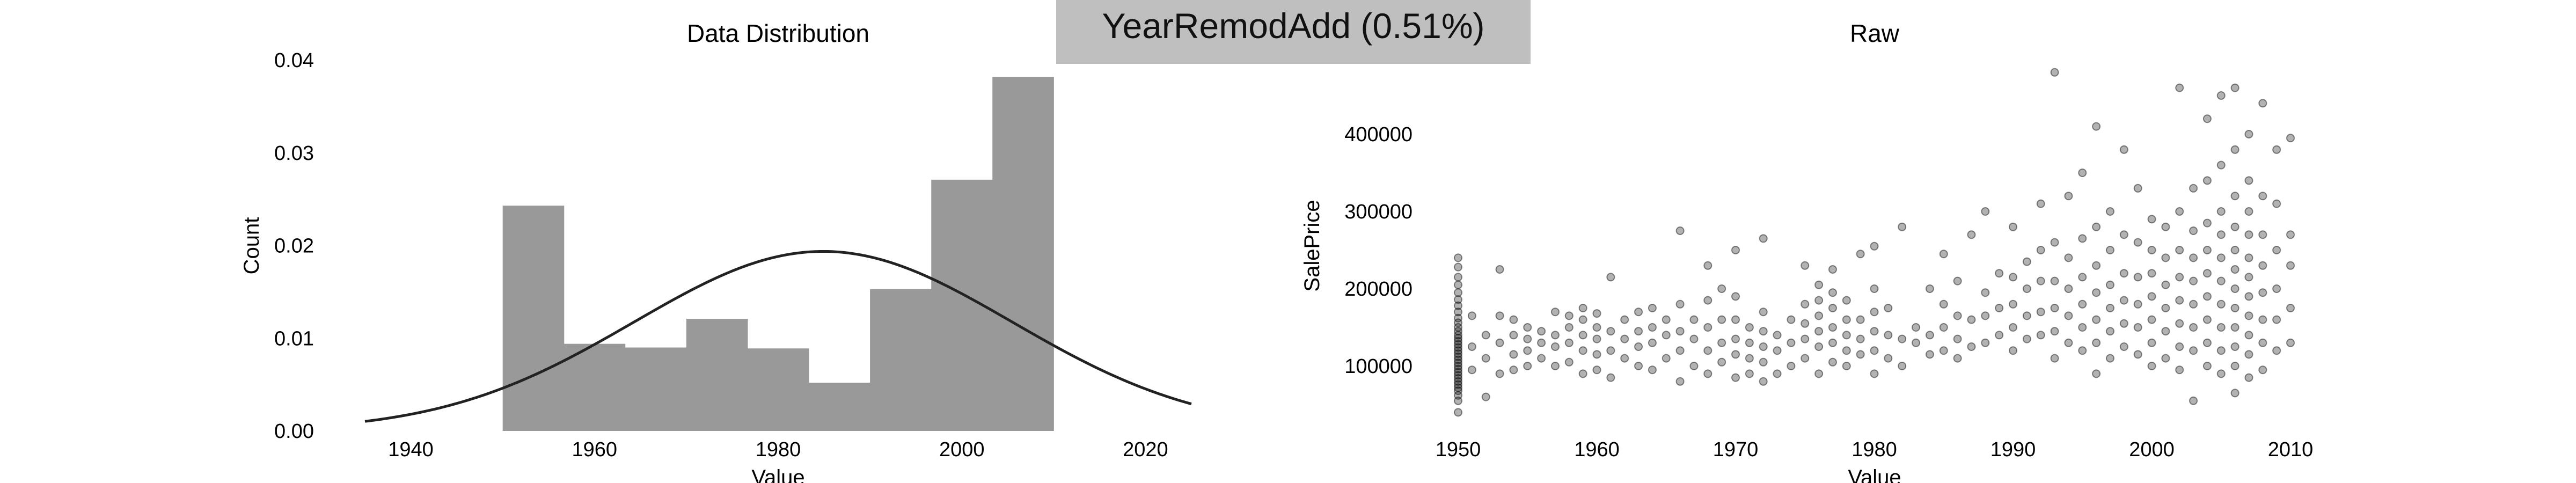 This screenshot has height=483, width=2576. What do you see at coordinates (962, 449) in the screenshot?
I see `hist-x-tick-label-3: 2000` at bounding box center [962, 449].